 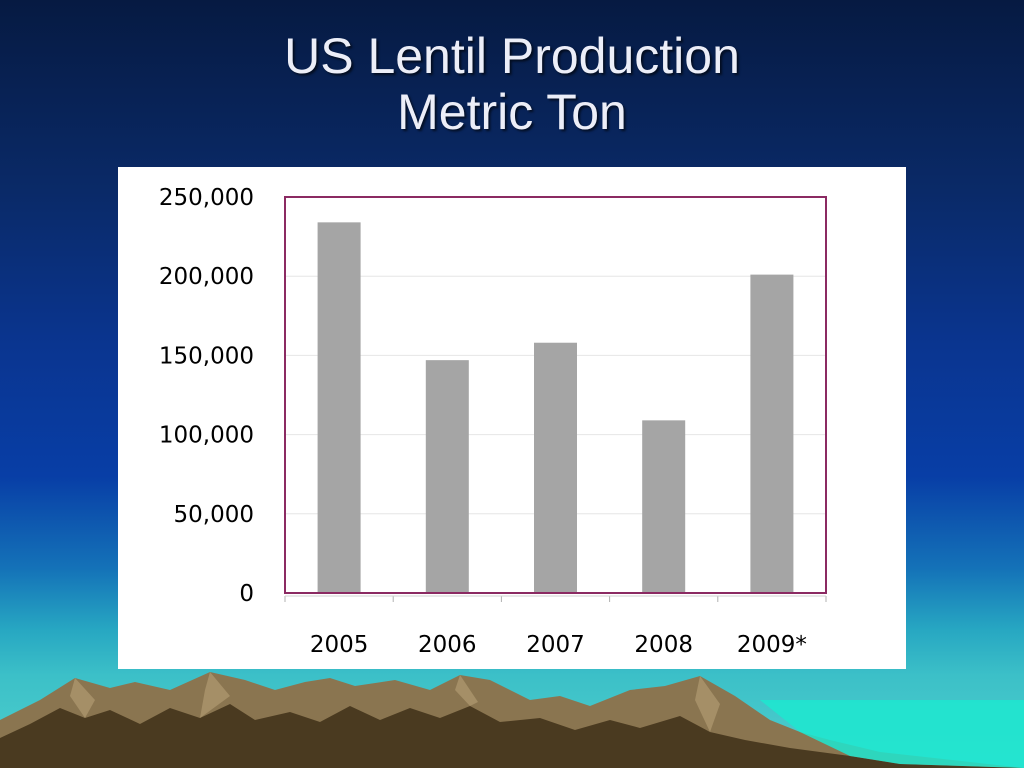 I want to click on x-tick-labels: 2005 2006 2007 2008 2009*, so click(x=558, y=645).